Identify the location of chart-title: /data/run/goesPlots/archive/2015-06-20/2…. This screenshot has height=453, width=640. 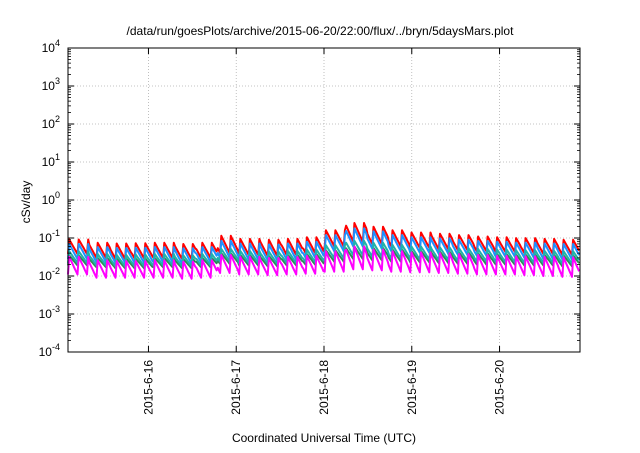
(321, 31).